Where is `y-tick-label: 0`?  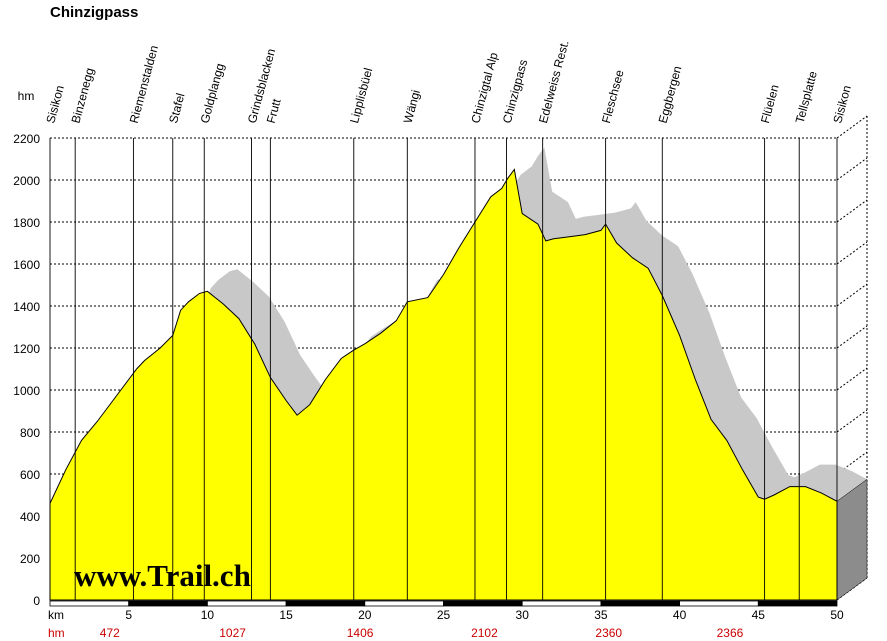 y-tick-label: 0 is located at coordinates (36, 601).